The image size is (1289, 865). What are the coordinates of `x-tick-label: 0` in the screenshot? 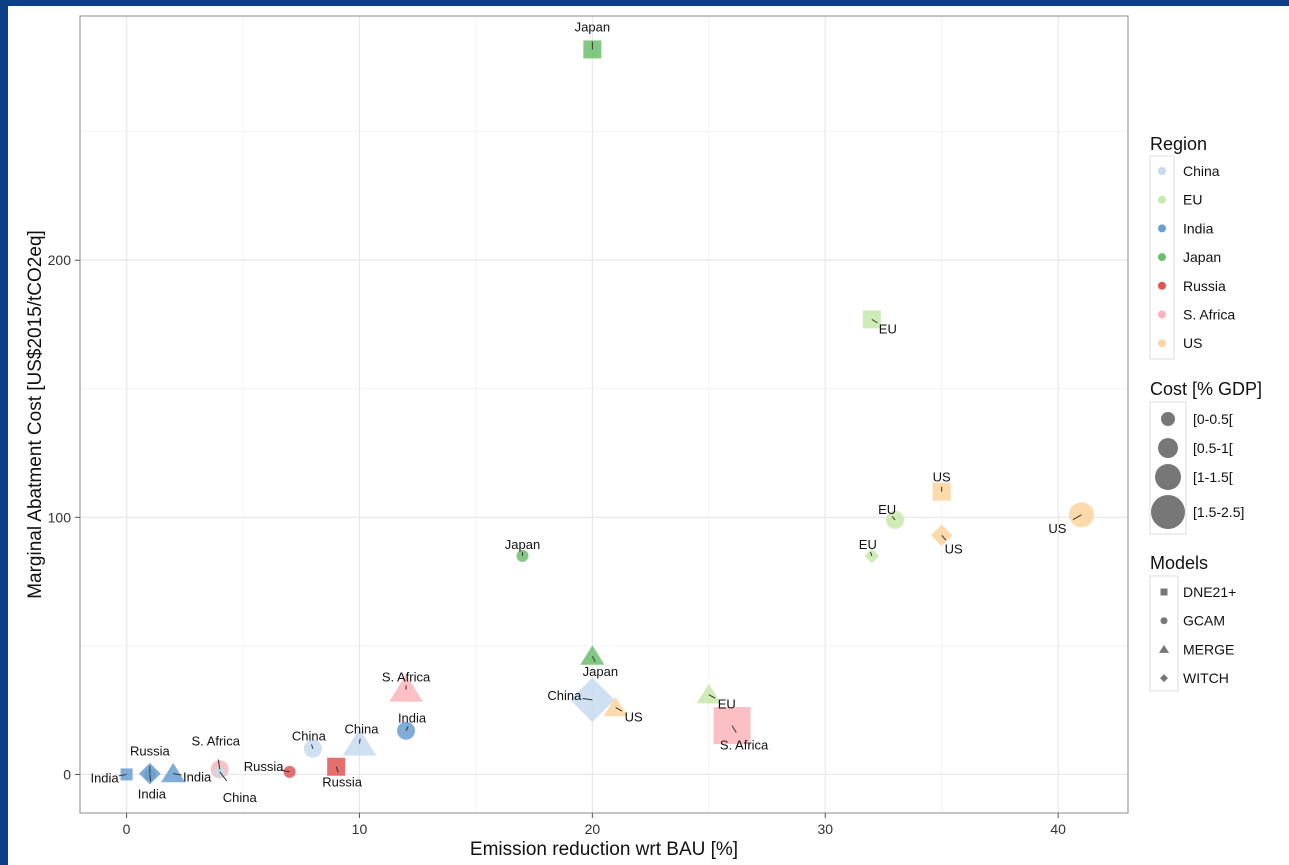 It's located at (127, 829).